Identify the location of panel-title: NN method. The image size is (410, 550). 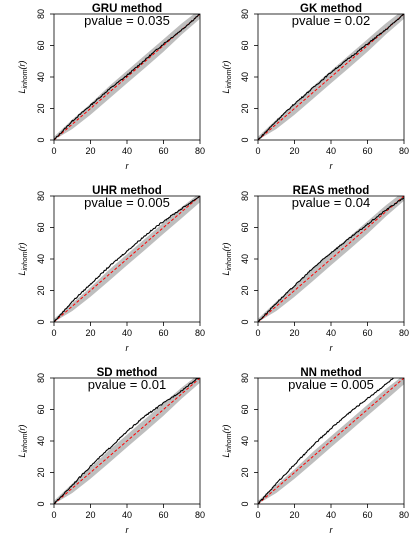
(330, 373).